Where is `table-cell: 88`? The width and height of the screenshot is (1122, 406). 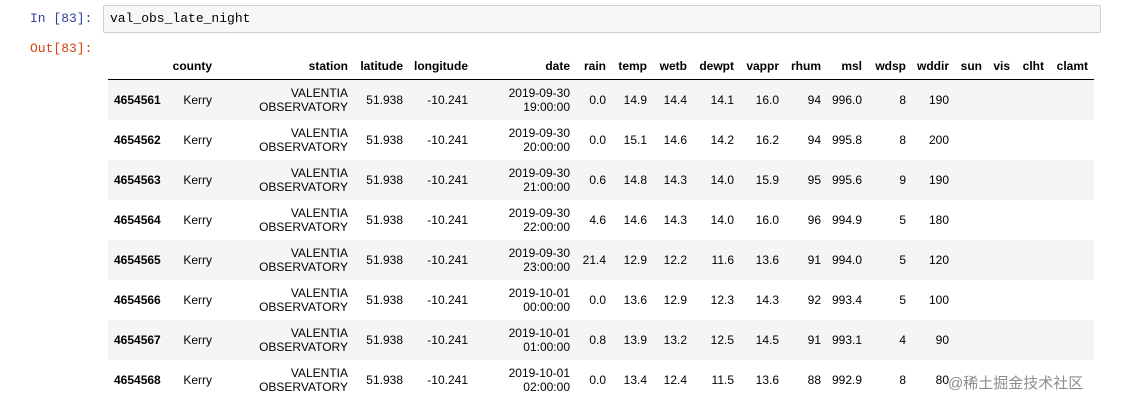
table-cell: 88 is located at coordinates (814, 380).